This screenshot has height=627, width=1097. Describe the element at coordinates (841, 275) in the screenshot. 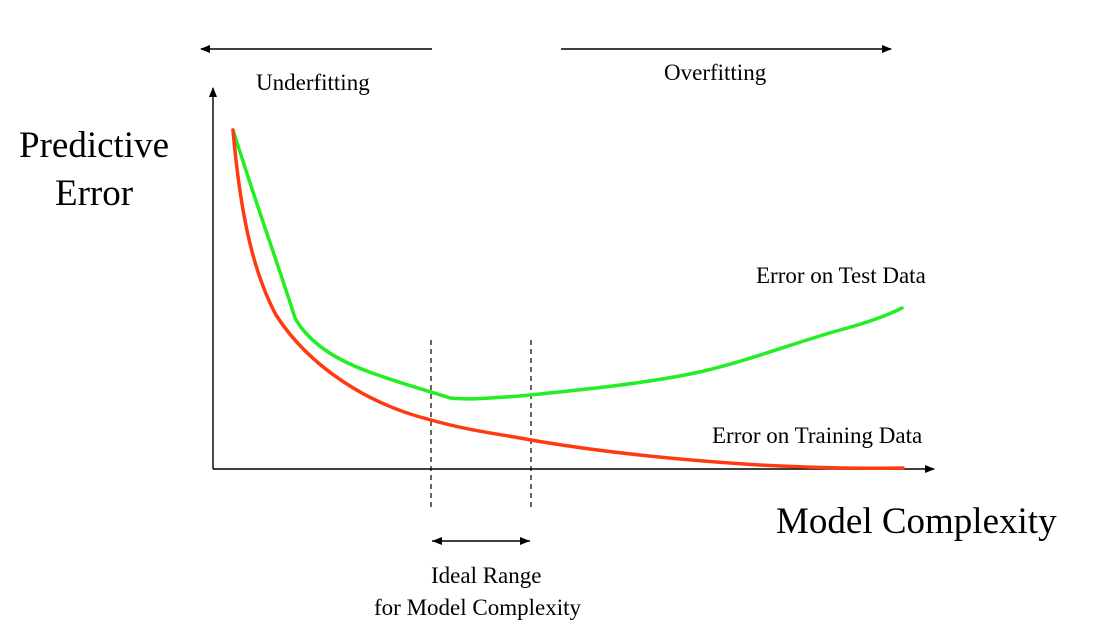

I see `test-curve-label: Error on Test Data` at that location.